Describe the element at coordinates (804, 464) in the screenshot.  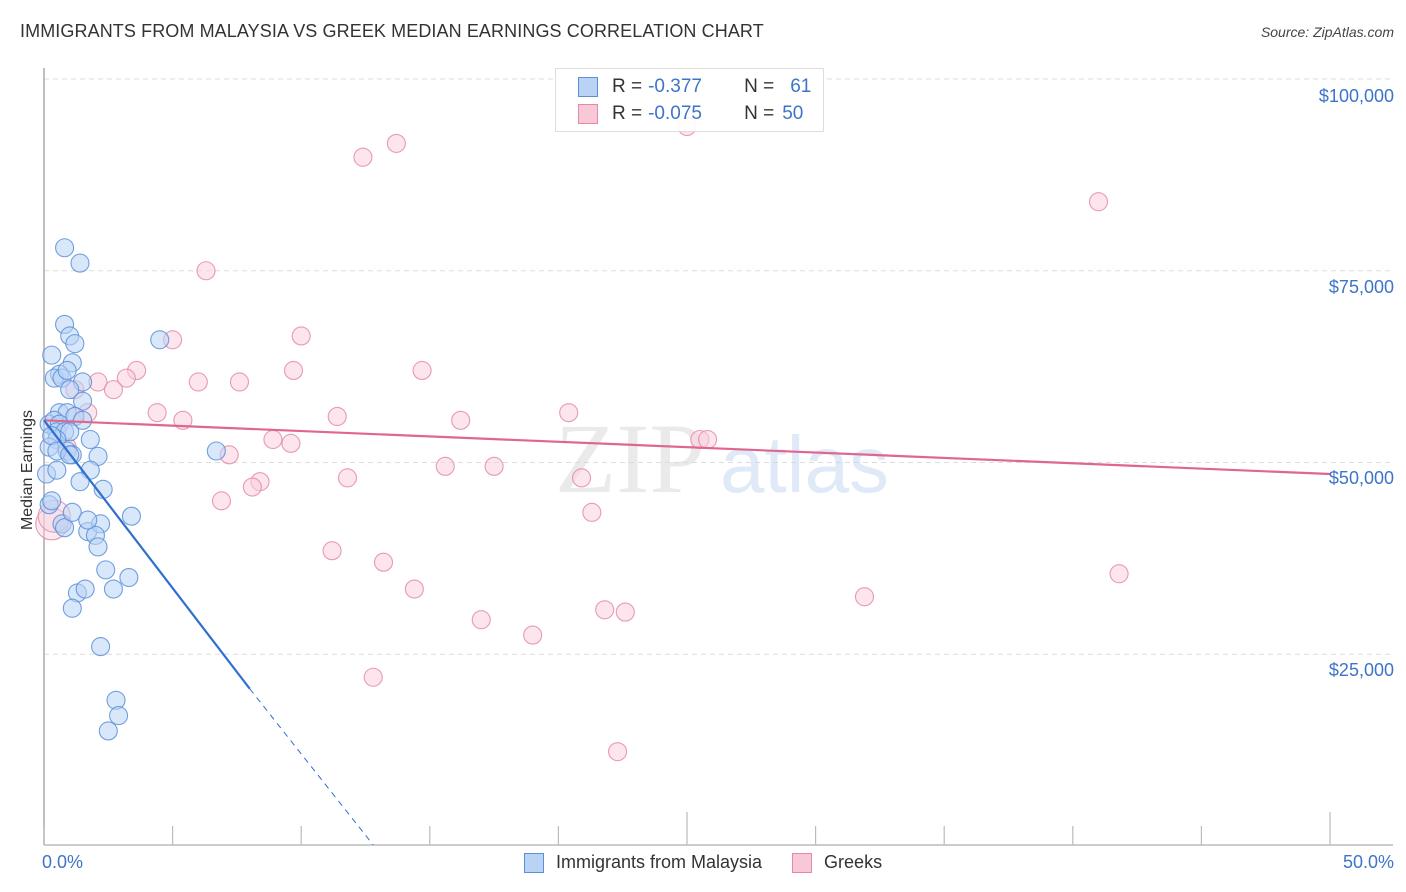
I see `svg-text: atlas` at that location.